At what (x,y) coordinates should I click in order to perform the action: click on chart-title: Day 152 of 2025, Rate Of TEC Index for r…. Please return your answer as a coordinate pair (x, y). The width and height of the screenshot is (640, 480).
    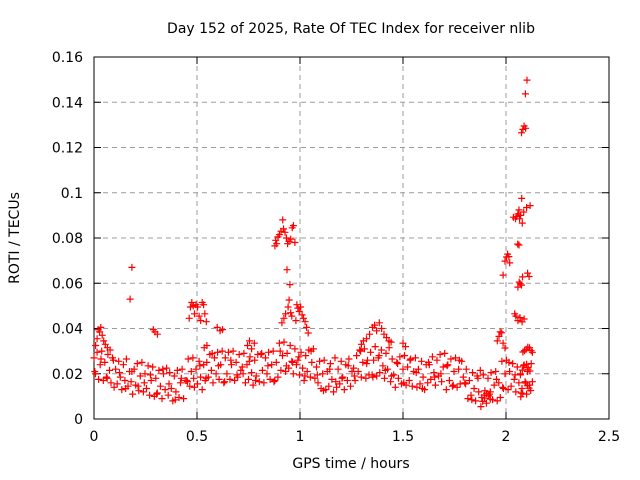
    Looking at the image, I should click on (351, 29).